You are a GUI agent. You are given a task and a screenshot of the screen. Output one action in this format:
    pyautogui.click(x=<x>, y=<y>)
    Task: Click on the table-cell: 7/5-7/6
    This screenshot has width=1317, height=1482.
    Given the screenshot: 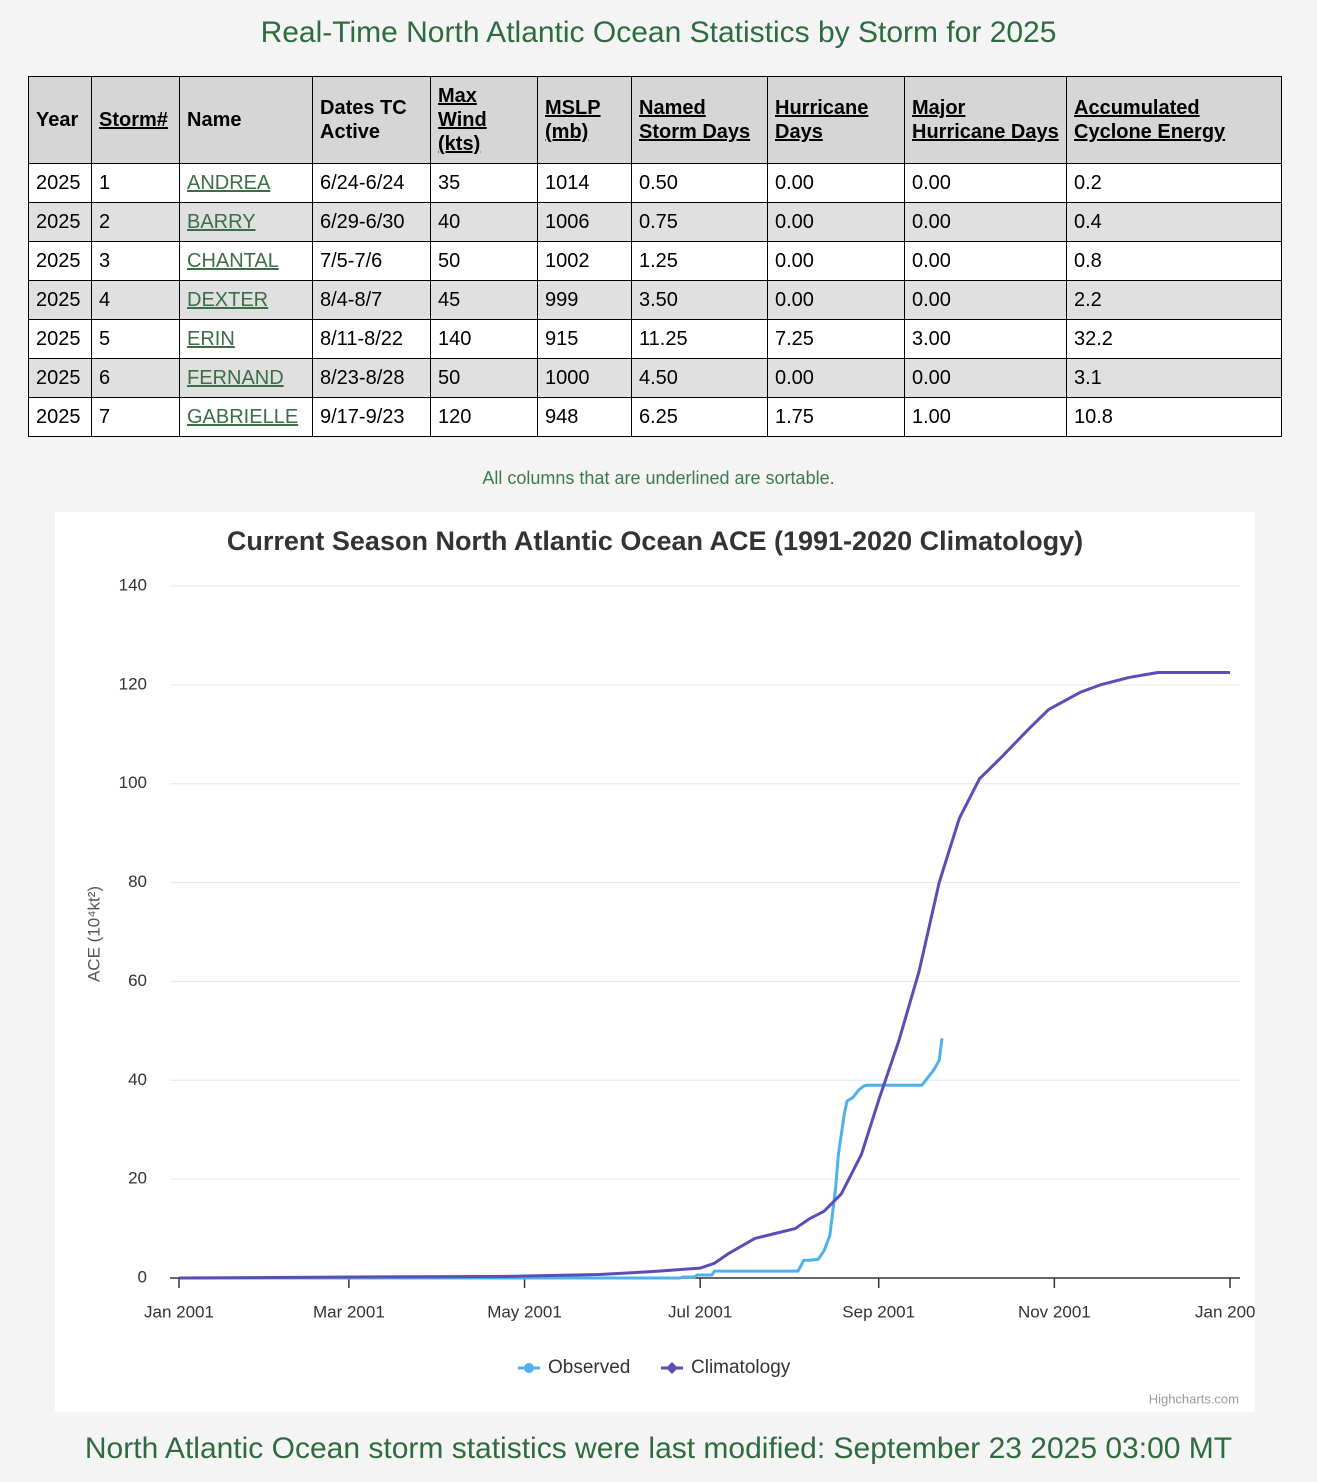 What is the action you would take?
    pyautogui.click(x=371, y=261)
    